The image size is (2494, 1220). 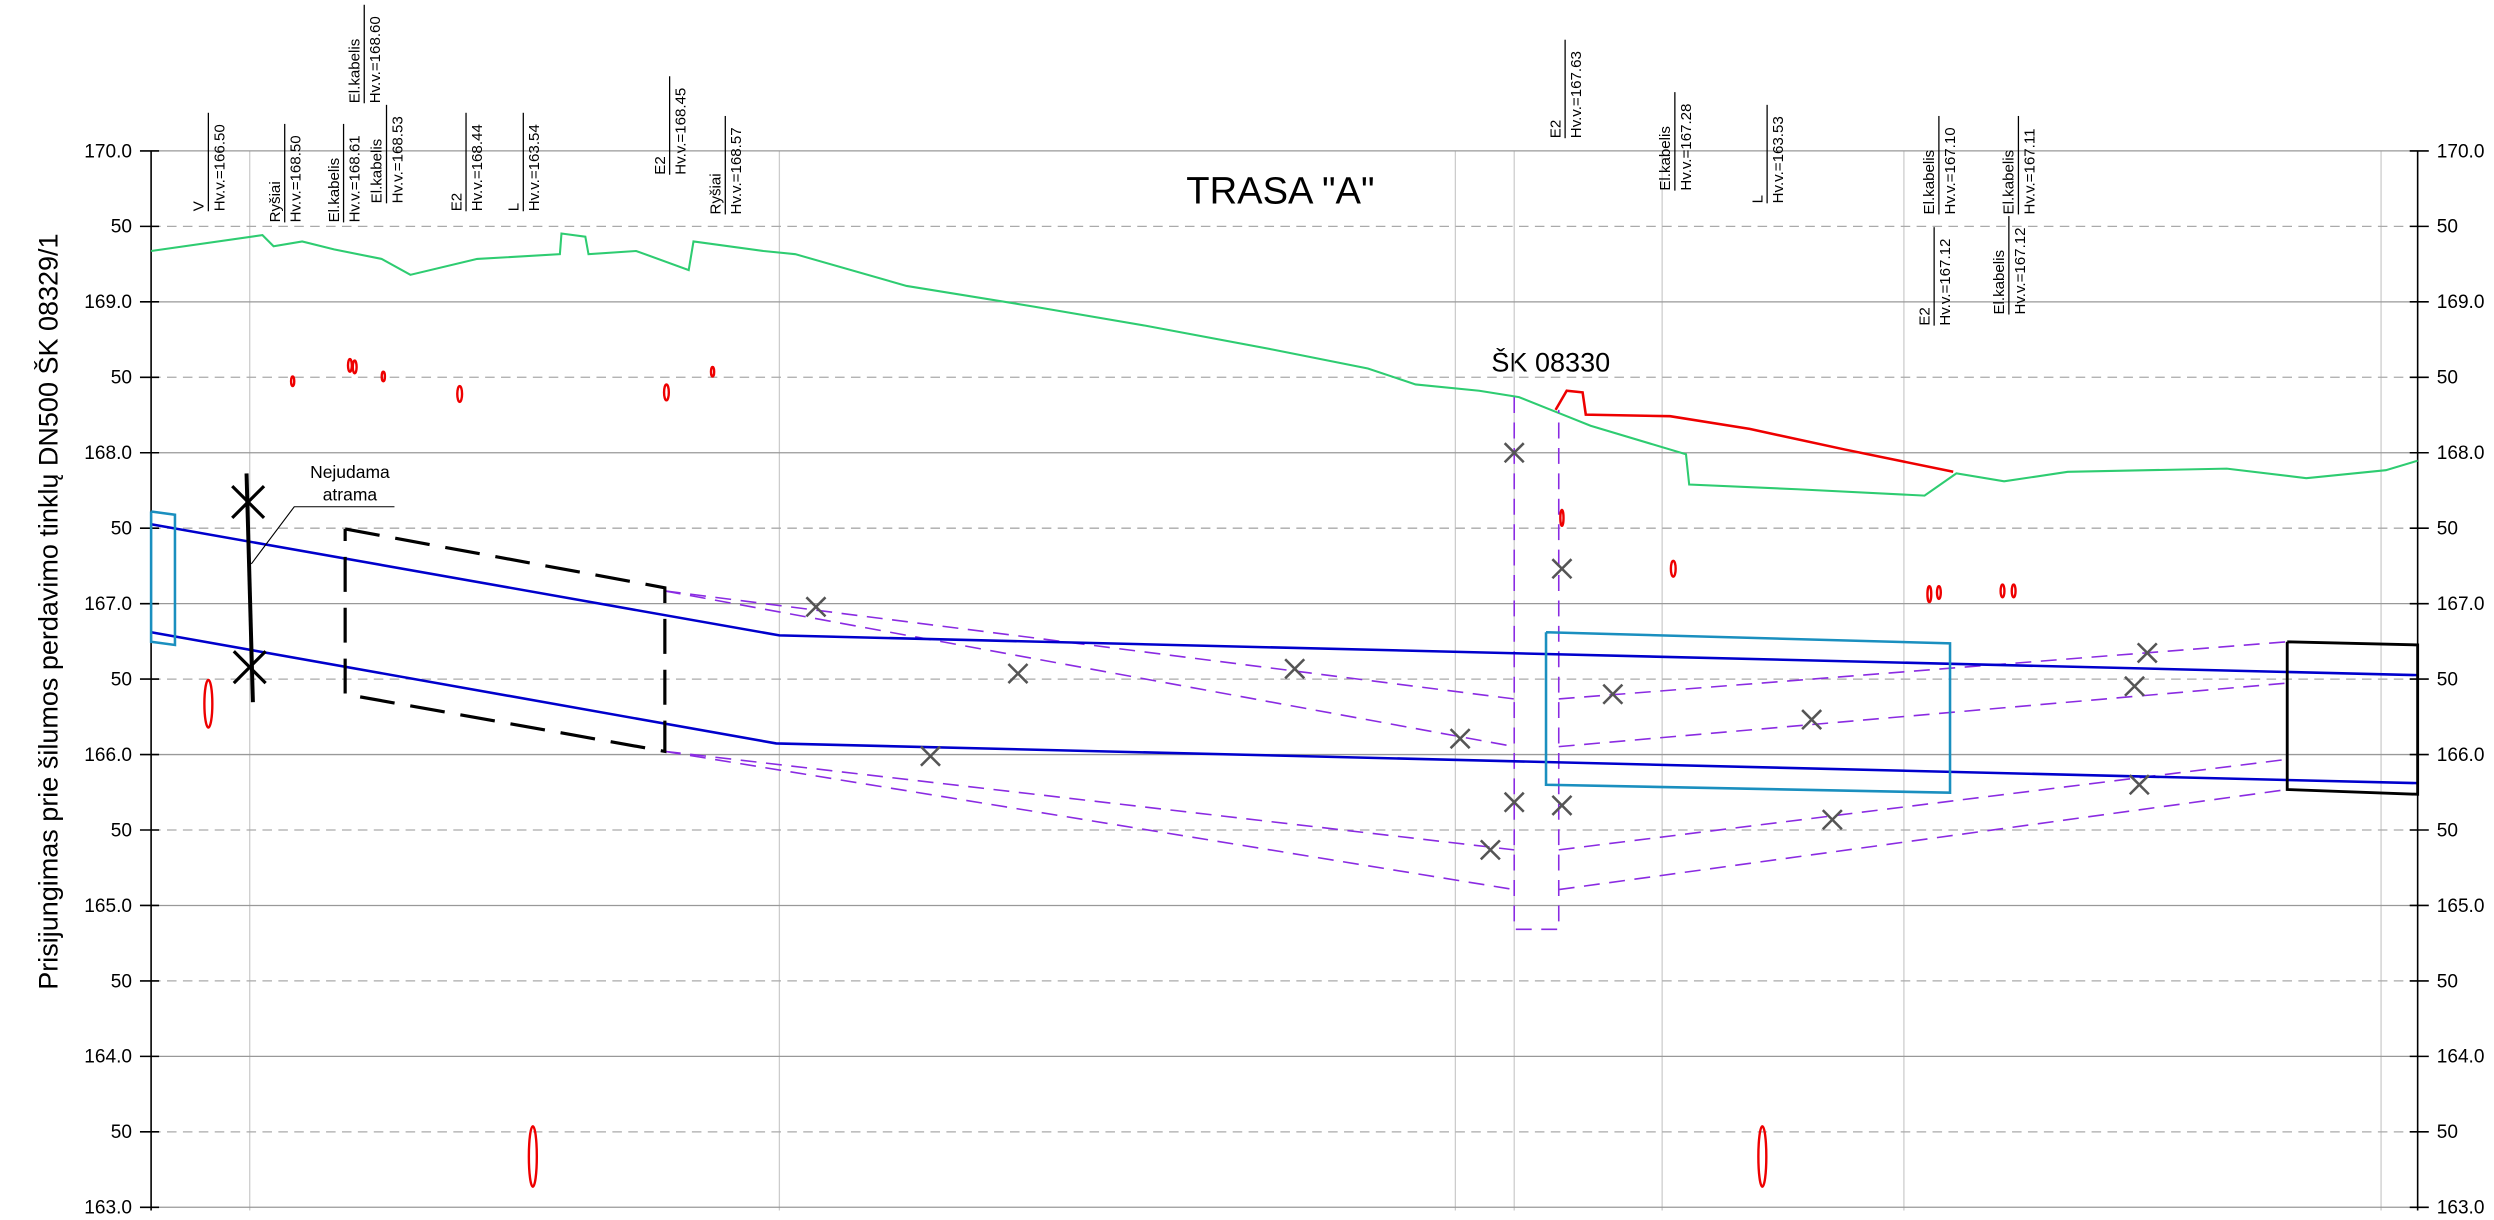 What do you see at coordinates (275, 201) in the screenshot?
I see `utility-name: Ryšiai` at bounding box center [275, 201].